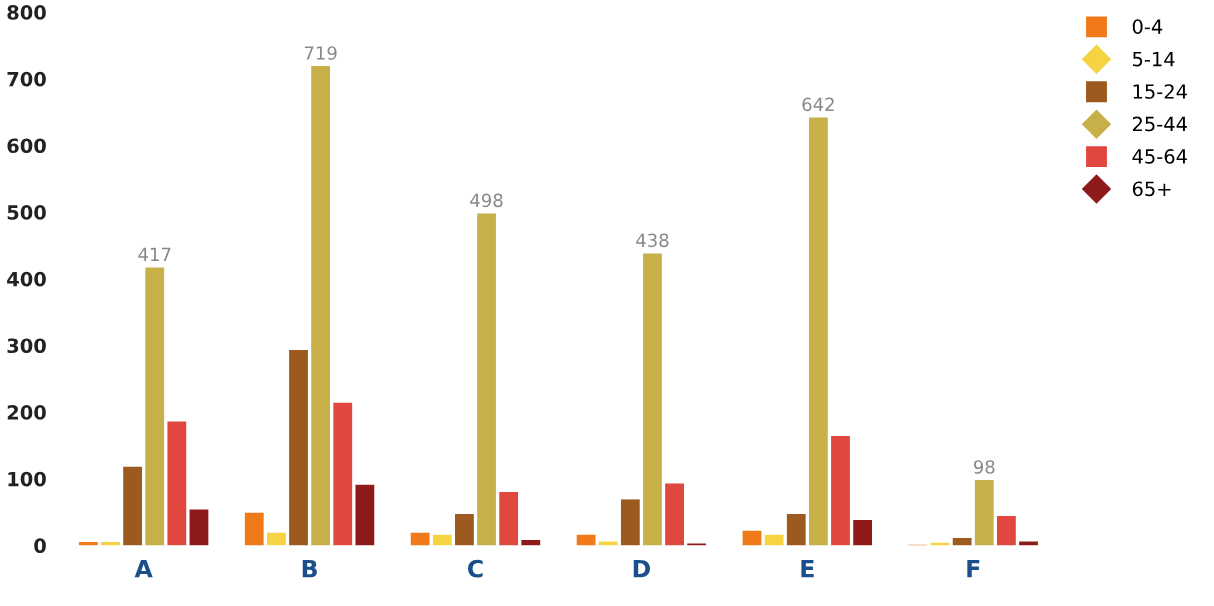 This screenshot has width=1214, height=606. I want to click on legend-label: 45-64, so click(1159, 156).